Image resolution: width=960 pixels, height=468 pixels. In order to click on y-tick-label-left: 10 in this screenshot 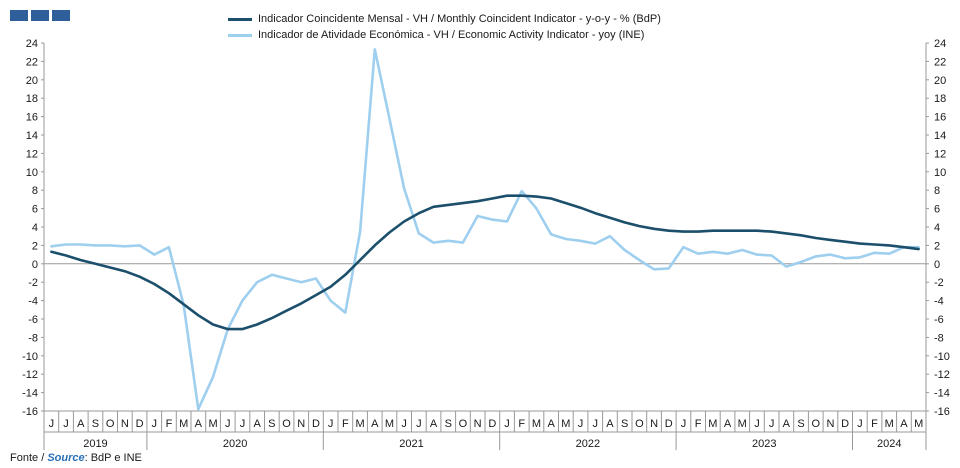, I will do `click(32, 173)`.